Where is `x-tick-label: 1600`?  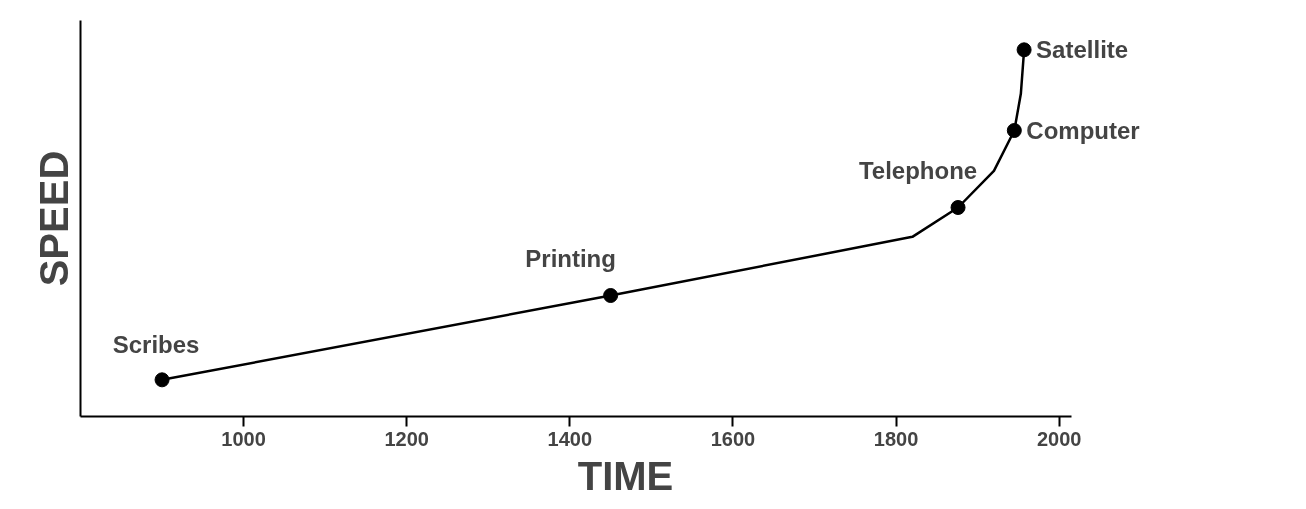 x-tick-label: 1600 is located at coordinates (733, 438).